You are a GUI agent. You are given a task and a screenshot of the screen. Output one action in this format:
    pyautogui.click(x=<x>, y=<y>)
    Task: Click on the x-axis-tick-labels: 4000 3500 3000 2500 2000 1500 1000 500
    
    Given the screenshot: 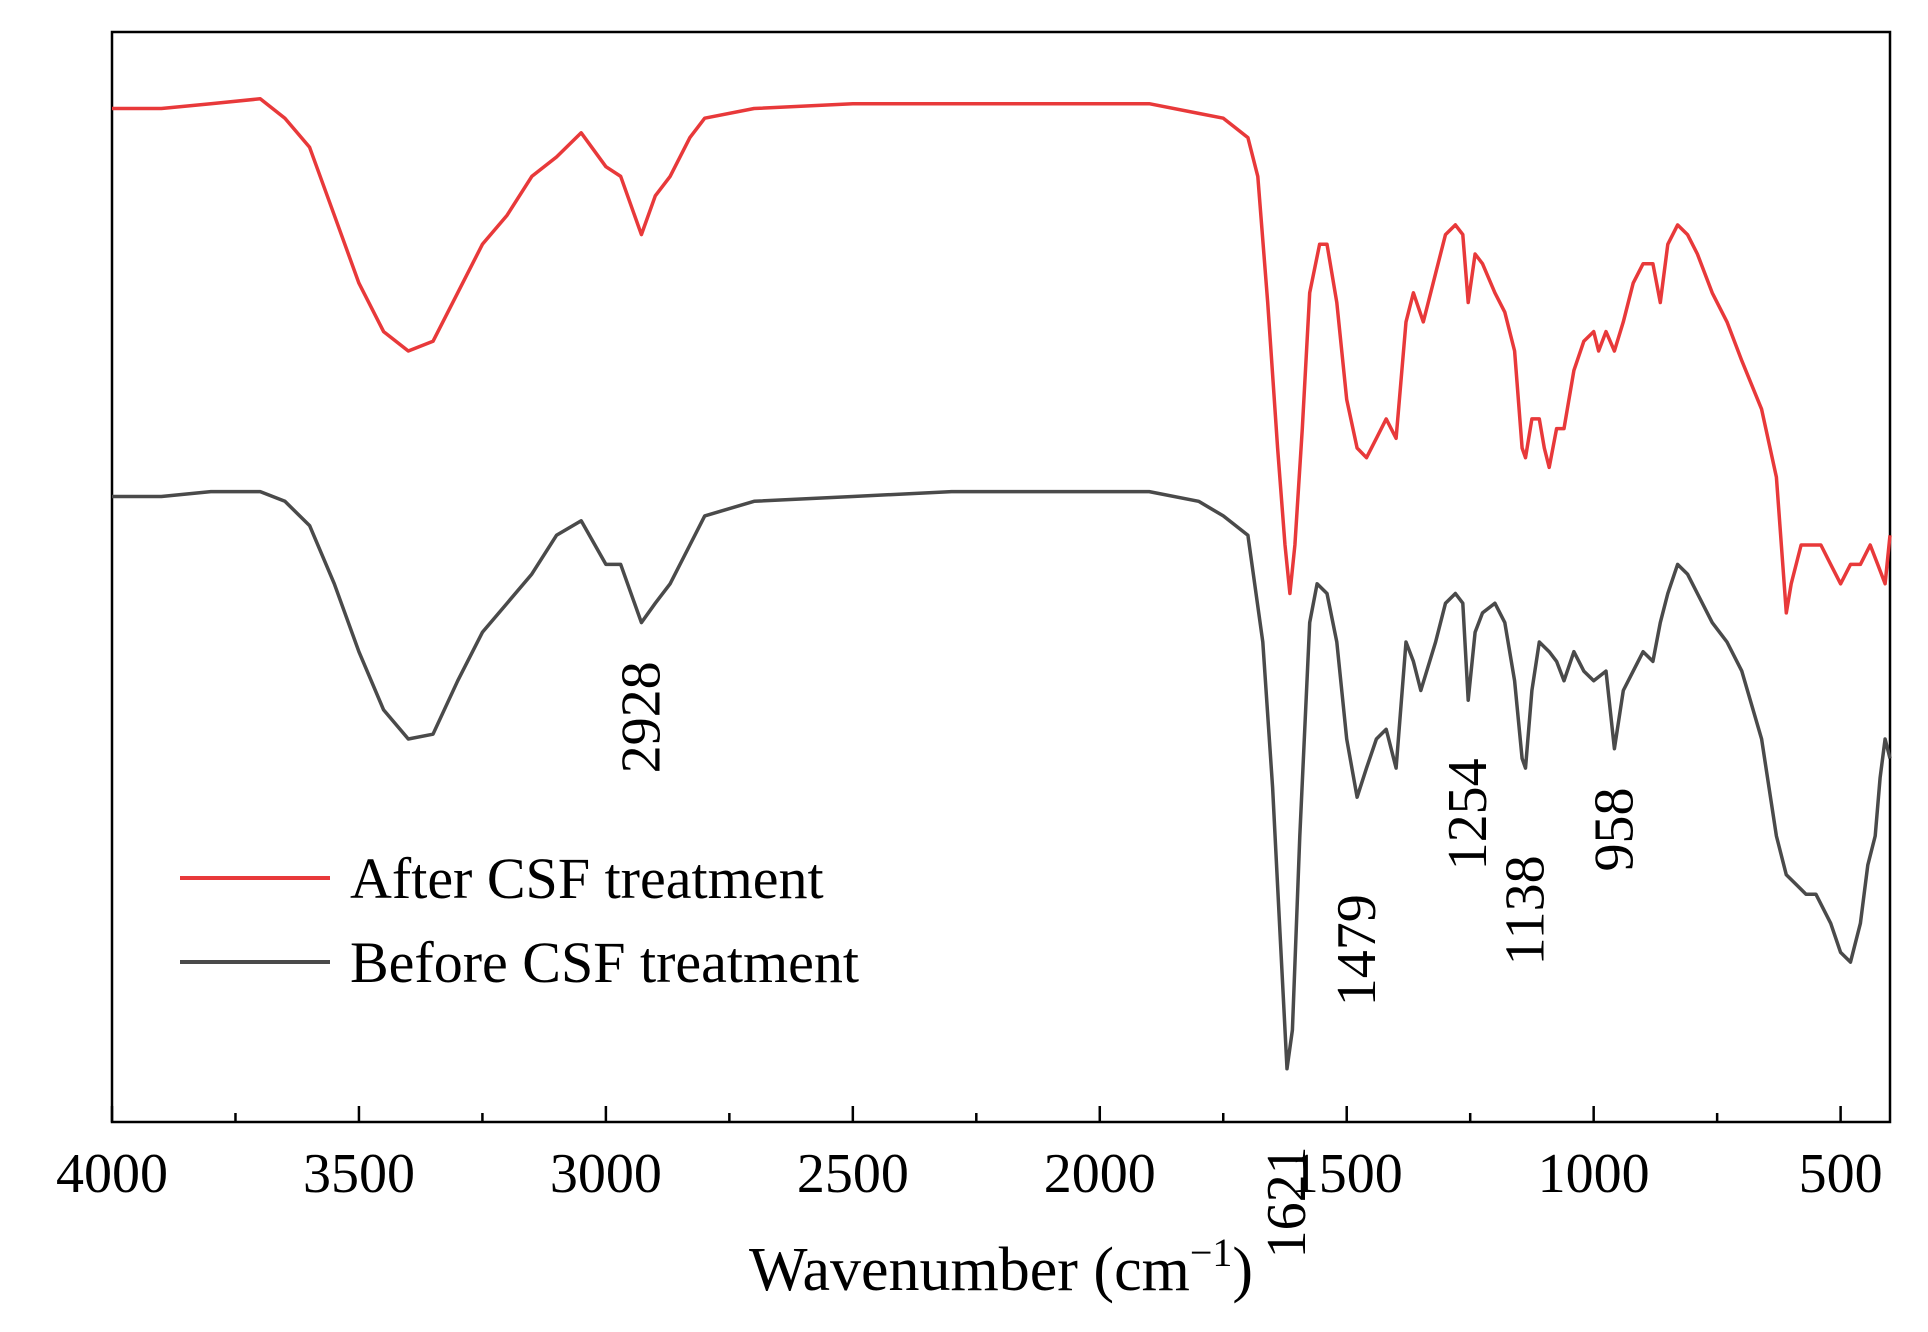 What is the action you would take?
    pyautogui.click(x=969, y=1174)
    